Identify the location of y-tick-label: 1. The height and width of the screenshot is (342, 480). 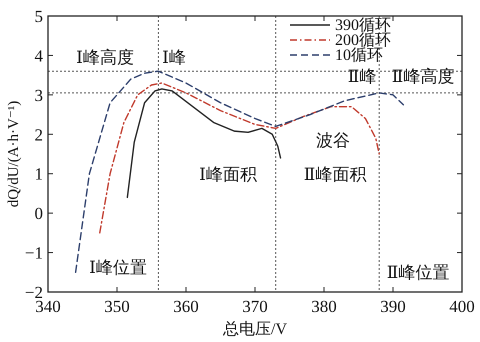
(38, 174).